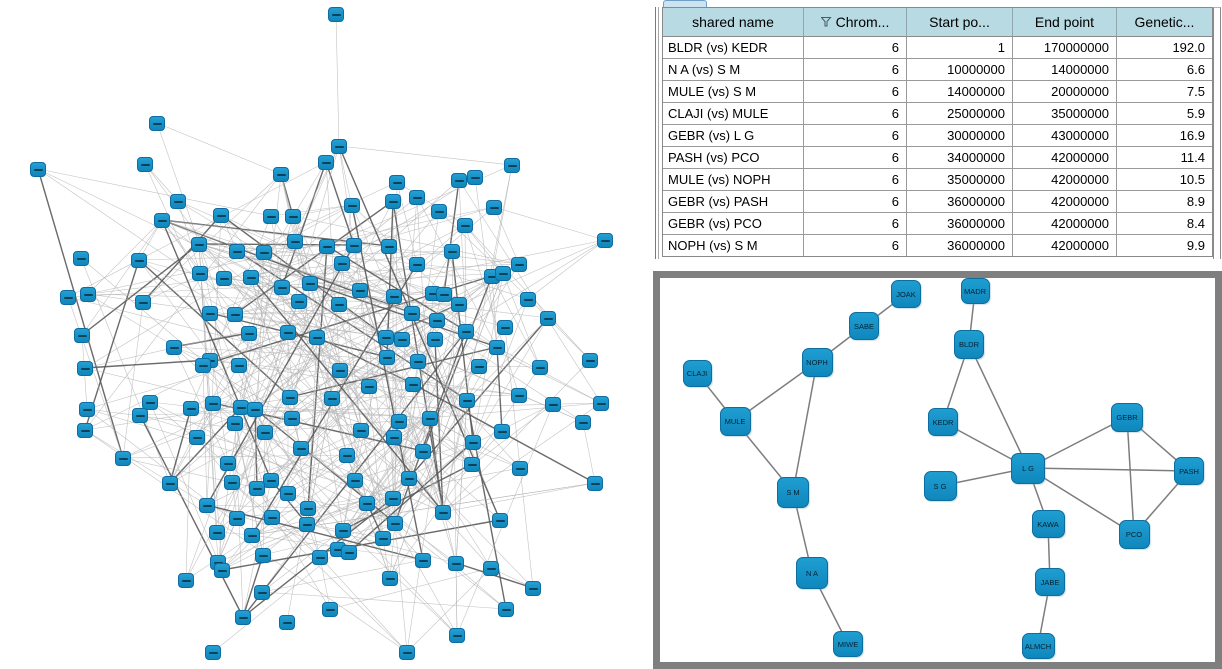 The image size is (1222, 669). I want to click on network-node-jabe: JABE, so click(1050, 582).